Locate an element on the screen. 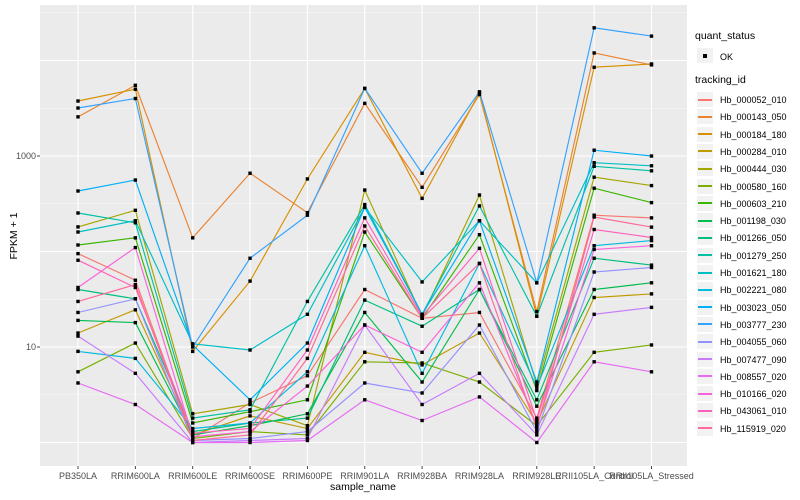 This screenshot has width=800, height=500. x-tick-label-RRII105LA_Stressed: RRII105LA_Stressed is located at coordinates (651, 476).